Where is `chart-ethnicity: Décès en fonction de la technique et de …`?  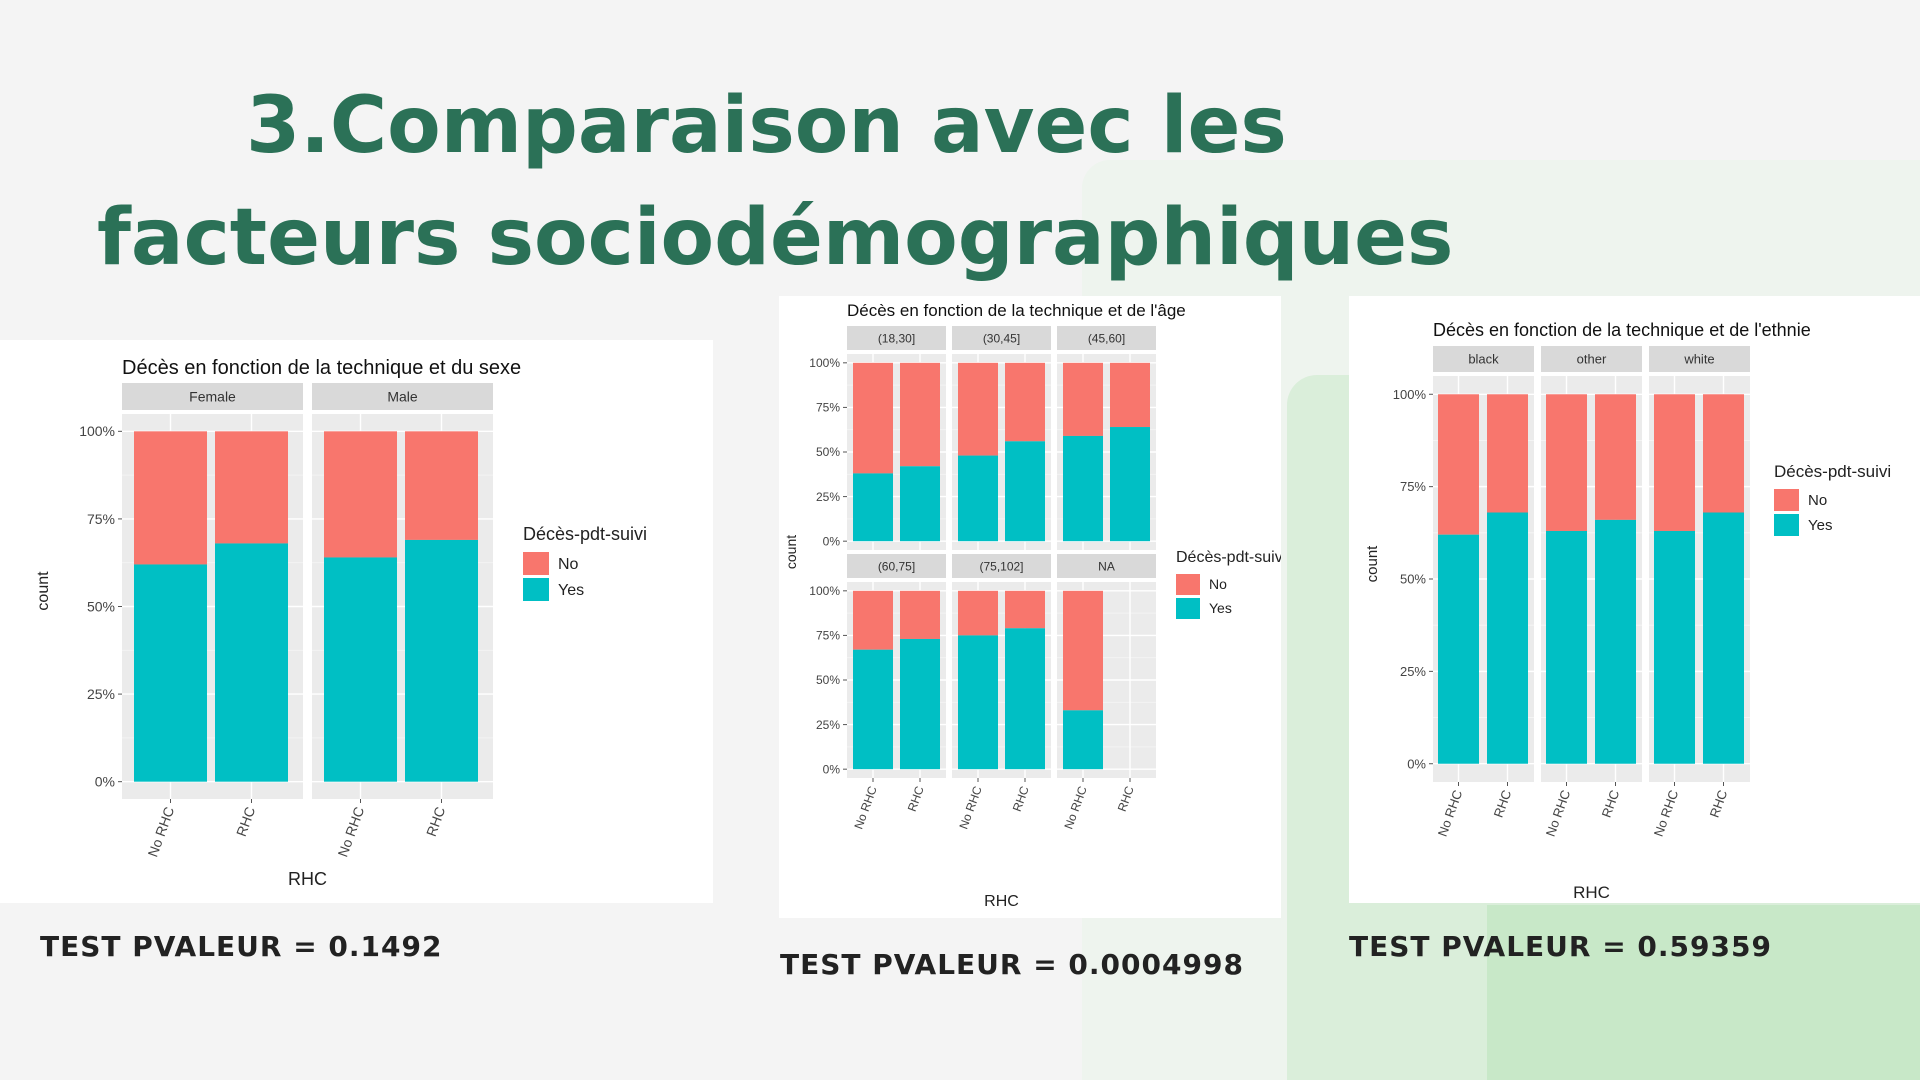
chart-ethnicity: Décès en fonction de la technique et de … is located at coordinates (1627, 611).